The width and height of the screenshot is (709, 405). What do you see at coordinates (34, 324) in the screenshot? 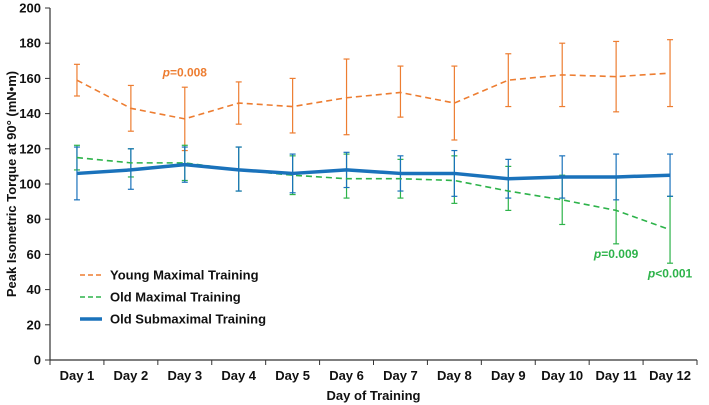
I see `y-tick-label: 20` at bounding box center [34, 324].